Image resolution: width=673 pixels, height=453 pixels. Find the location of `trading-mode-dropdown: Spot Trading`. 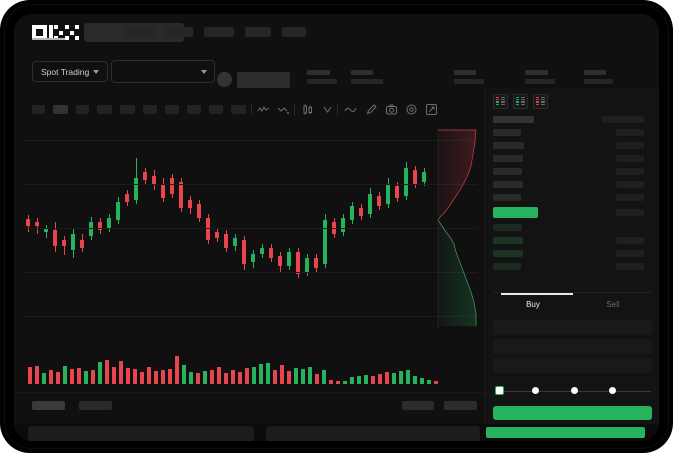

trading-mode-dropdown: Spot Trading is located at coordinates (70, 71).